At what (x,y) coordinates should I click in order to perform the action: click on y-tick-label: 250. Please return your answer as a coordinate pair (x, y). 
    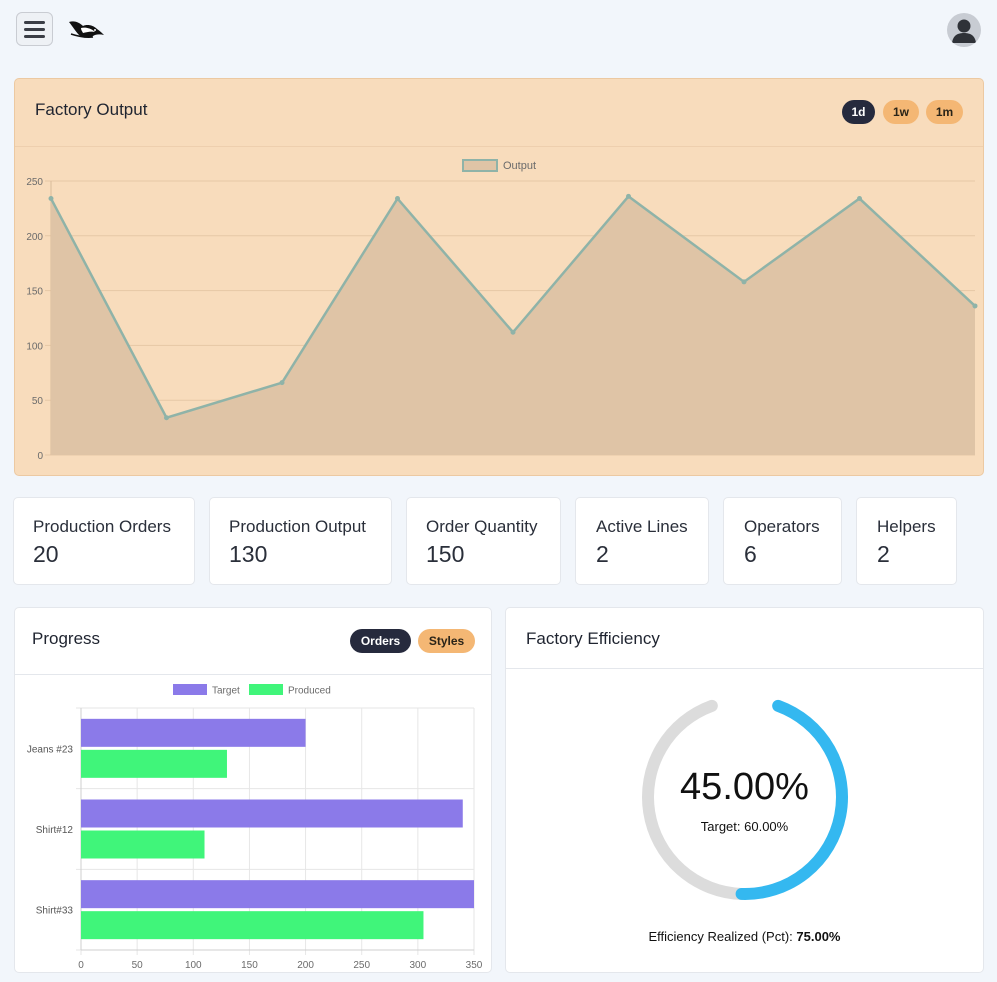
    Looking at the image, I should click on (34, 182).